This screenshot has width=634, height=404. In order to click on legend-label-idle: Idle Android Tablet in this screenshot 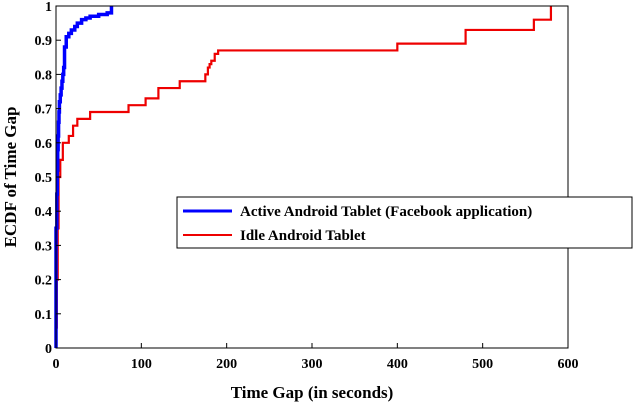, I will do `click(303, 236)`.